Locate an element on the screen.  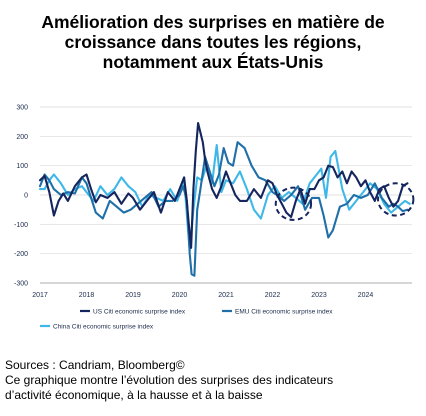
x-axis-tick-labels: 2017 2018 2019 2020 2021 2022 2023 2024 is located at coordinates (202, 295).